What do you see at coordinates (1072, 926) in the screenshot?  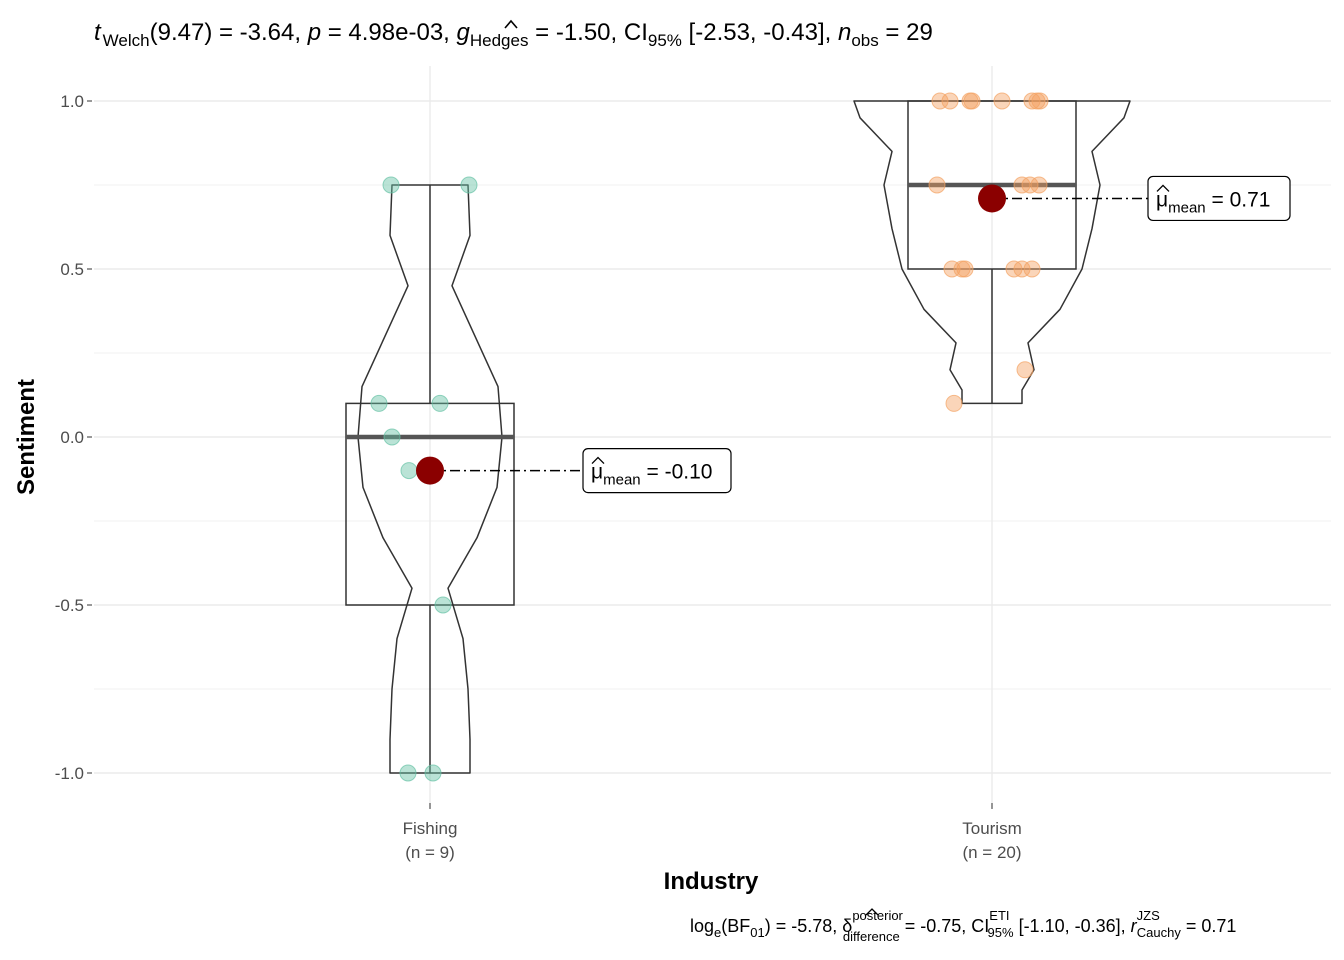 I see `ci-eti-value: [-1.10, -0.36],` at bounding box center [1072, 926].